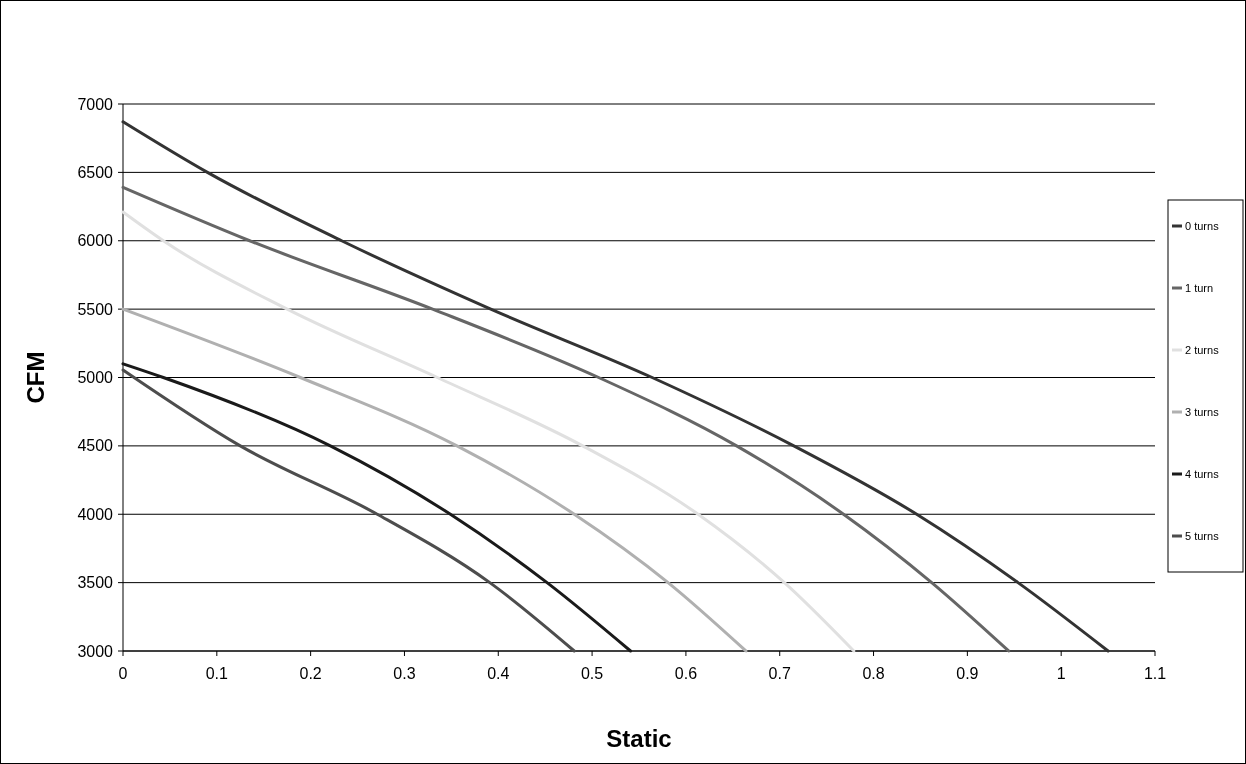 The width and height of the screenshot is (1246, 764). Describe the element at coordinates (686, 673) in the screenshot. I see `x-tick-label: 0.6` at that location.